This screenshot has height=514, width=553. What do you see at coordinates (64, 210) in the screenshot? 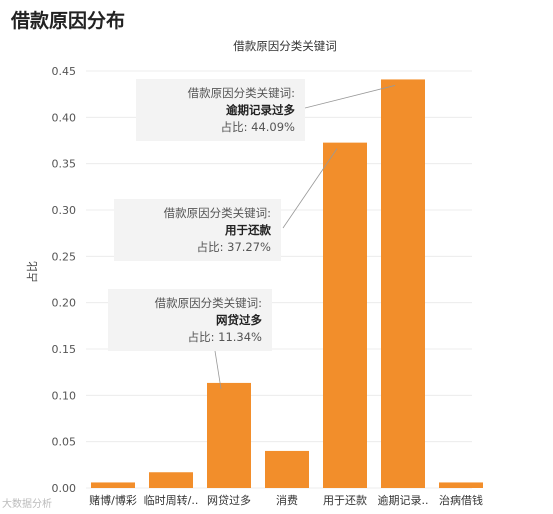
I see `y-tick-label: 0.30` at bounding box center [64, 210].